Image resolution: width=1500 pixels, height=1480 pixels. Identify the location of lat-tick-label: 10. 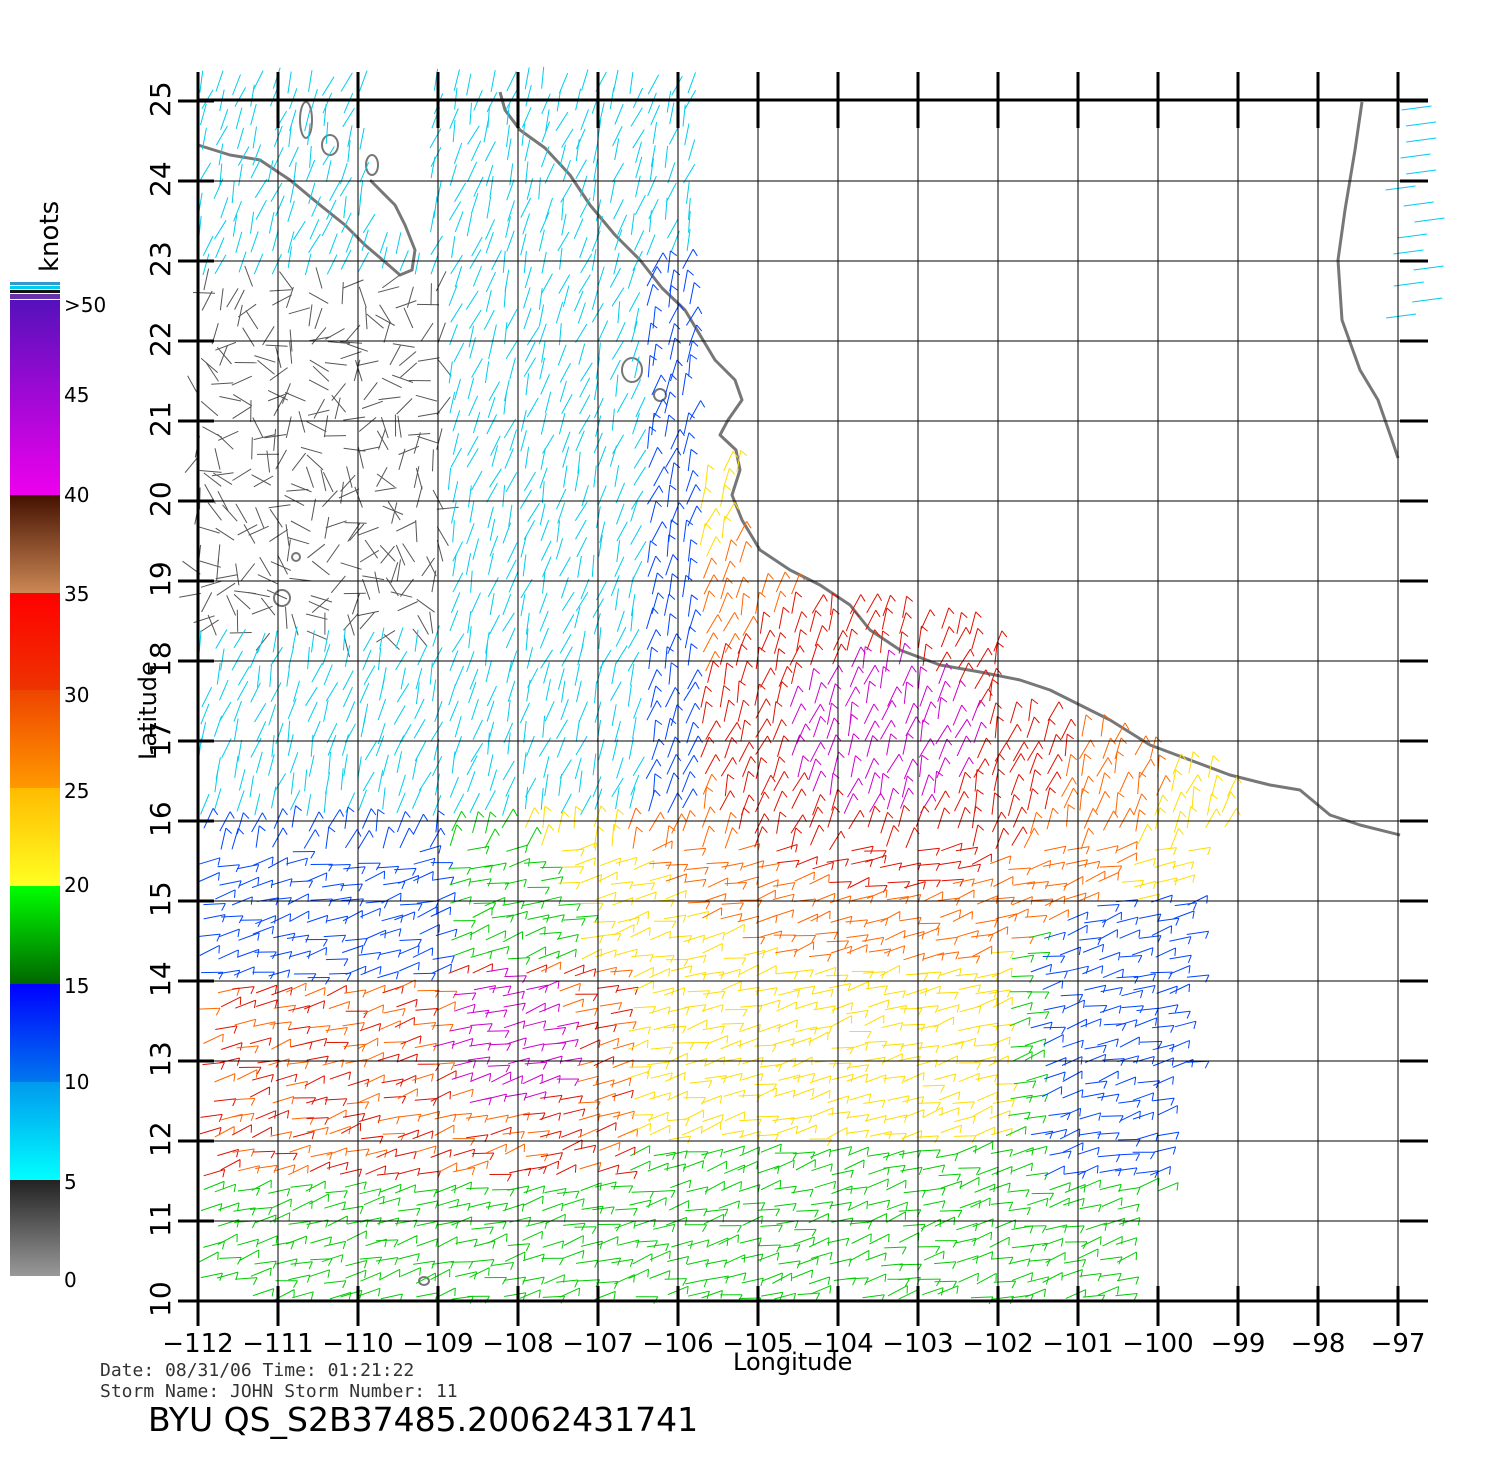
(160, 1299).